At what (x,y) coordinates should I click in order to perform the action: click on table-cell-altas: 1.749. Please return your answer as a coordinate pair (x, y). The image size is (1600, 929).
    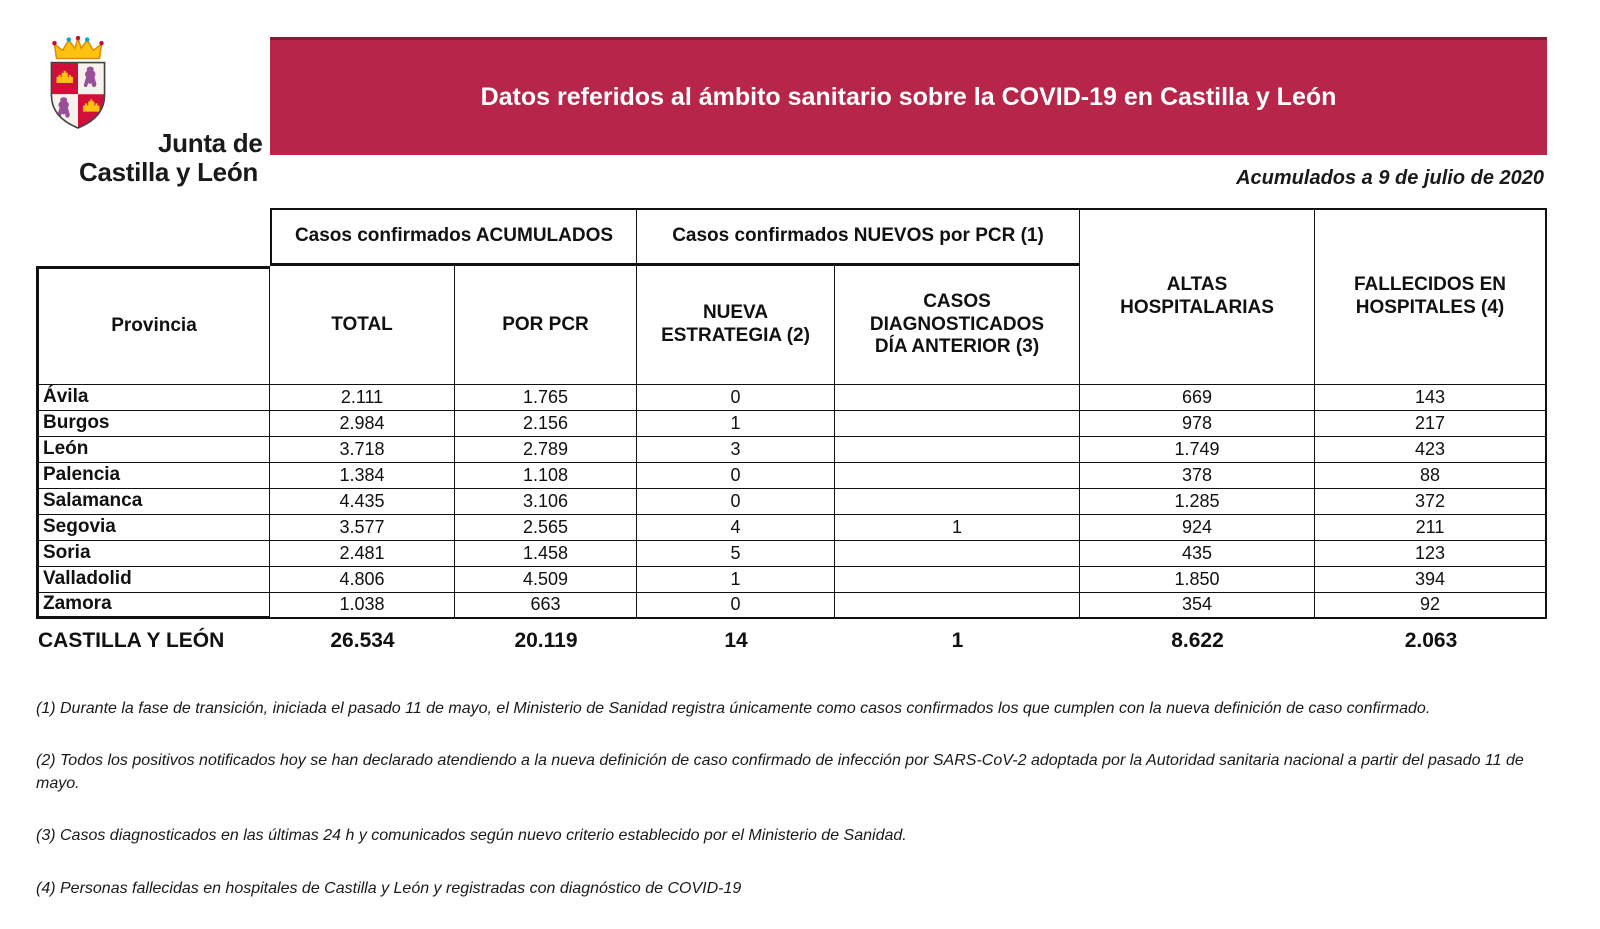
    Looking at the image, I should click on (1197, 450).